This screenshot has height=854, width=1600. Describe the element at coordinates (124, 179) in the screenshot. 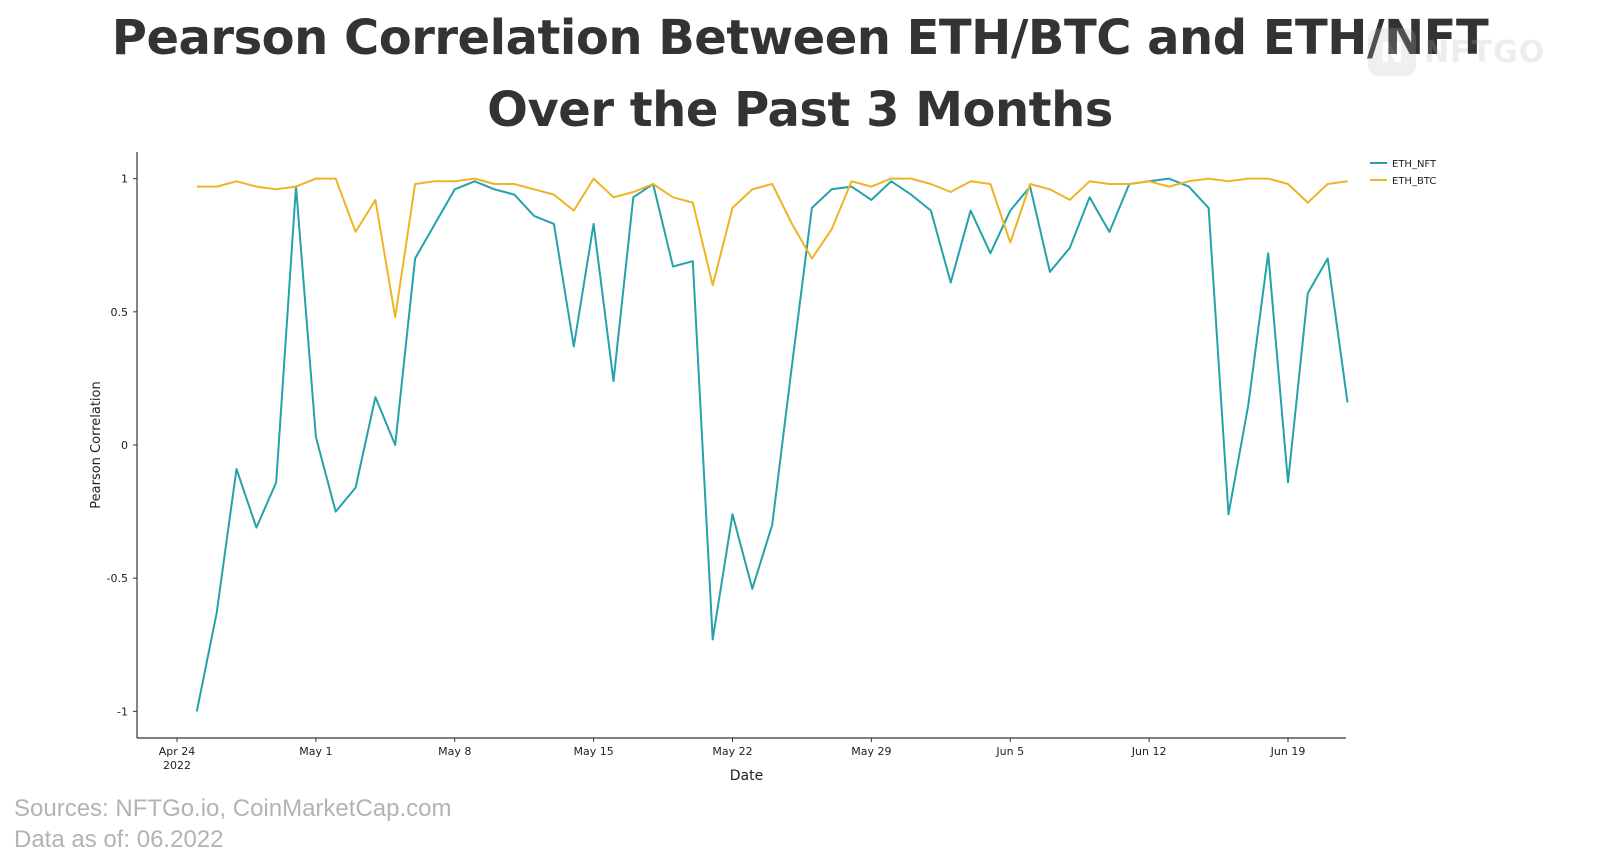

I see `y-tick-label: 1` at that location.